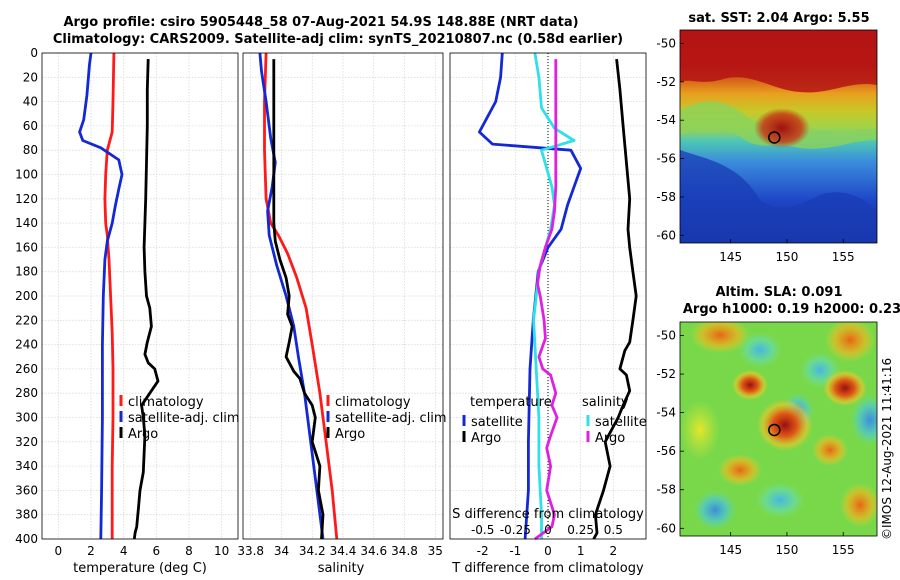 Image resolution: width=900 pixels, height=580 pixels. What do you see at coordinates (341, 568) in the screenshot?
I see `x-axis-label: salinity` at bounding box center [341, 568].